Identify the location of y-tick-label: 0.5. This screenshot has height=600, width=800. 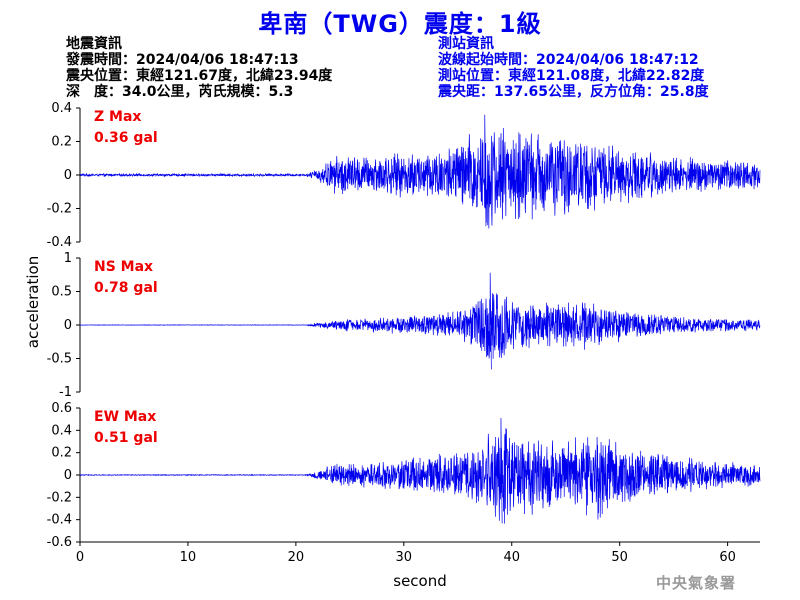
(61, 292).